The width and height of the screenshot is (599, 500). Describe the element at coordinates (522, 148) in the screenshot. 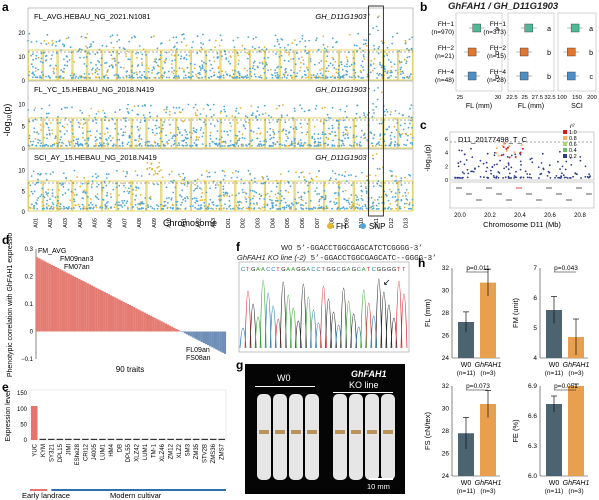

I see `c-lead-point` at that location.